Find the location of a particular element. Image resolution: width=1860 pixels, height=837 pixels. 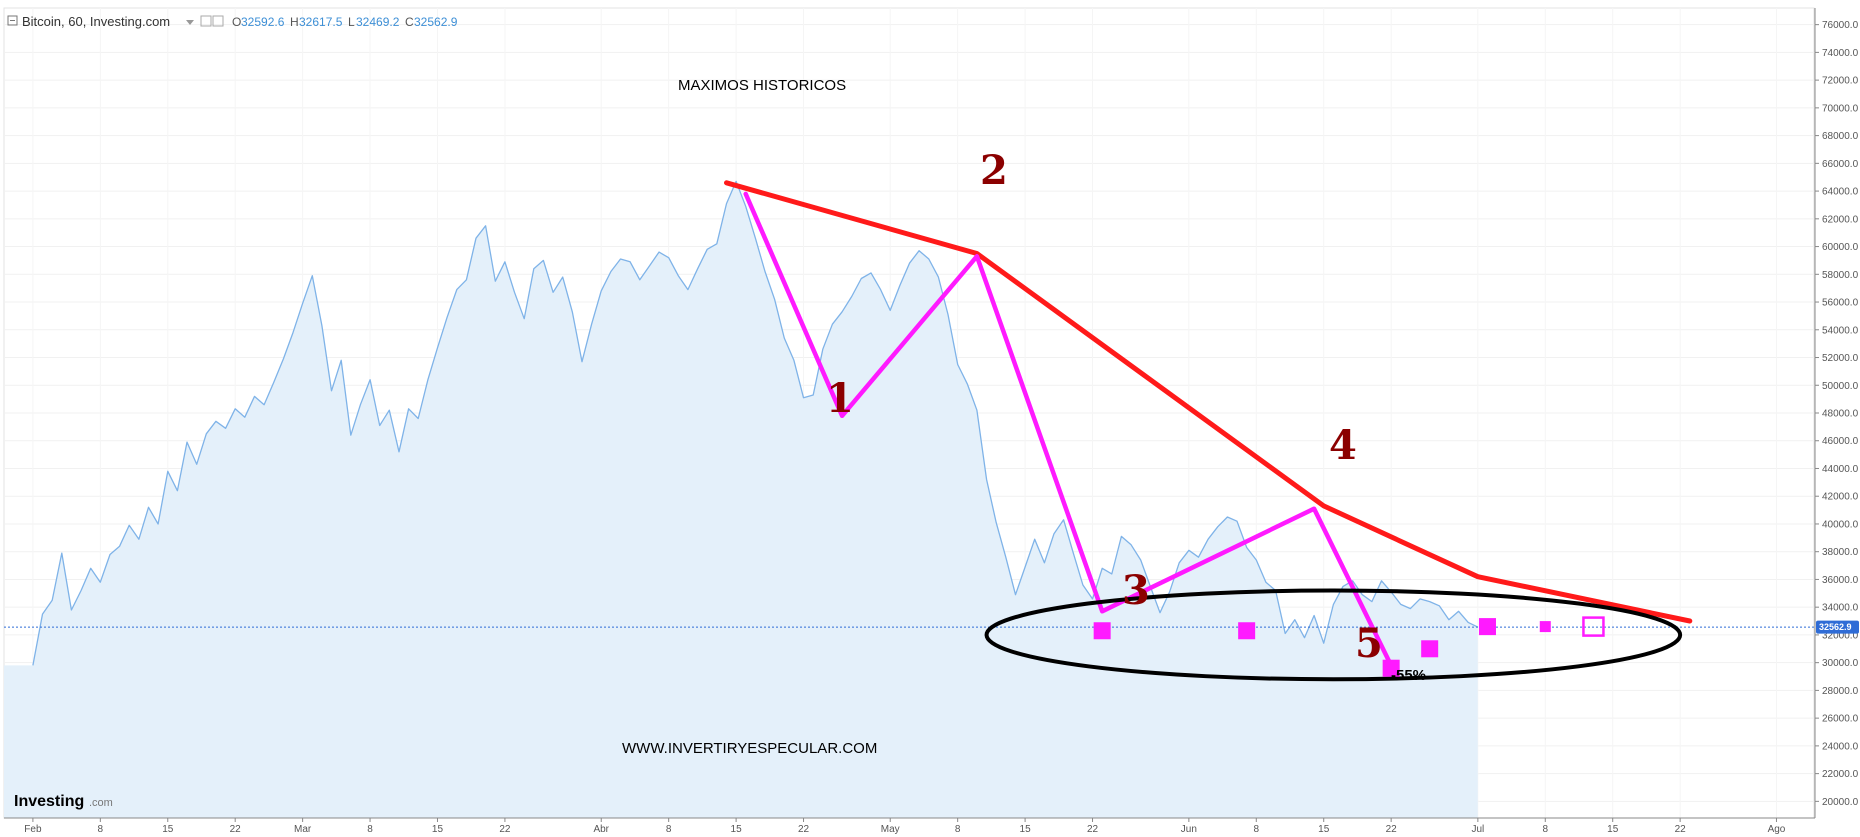

y-tick-label: 66000.0 is located at coordinates (1840, 164).